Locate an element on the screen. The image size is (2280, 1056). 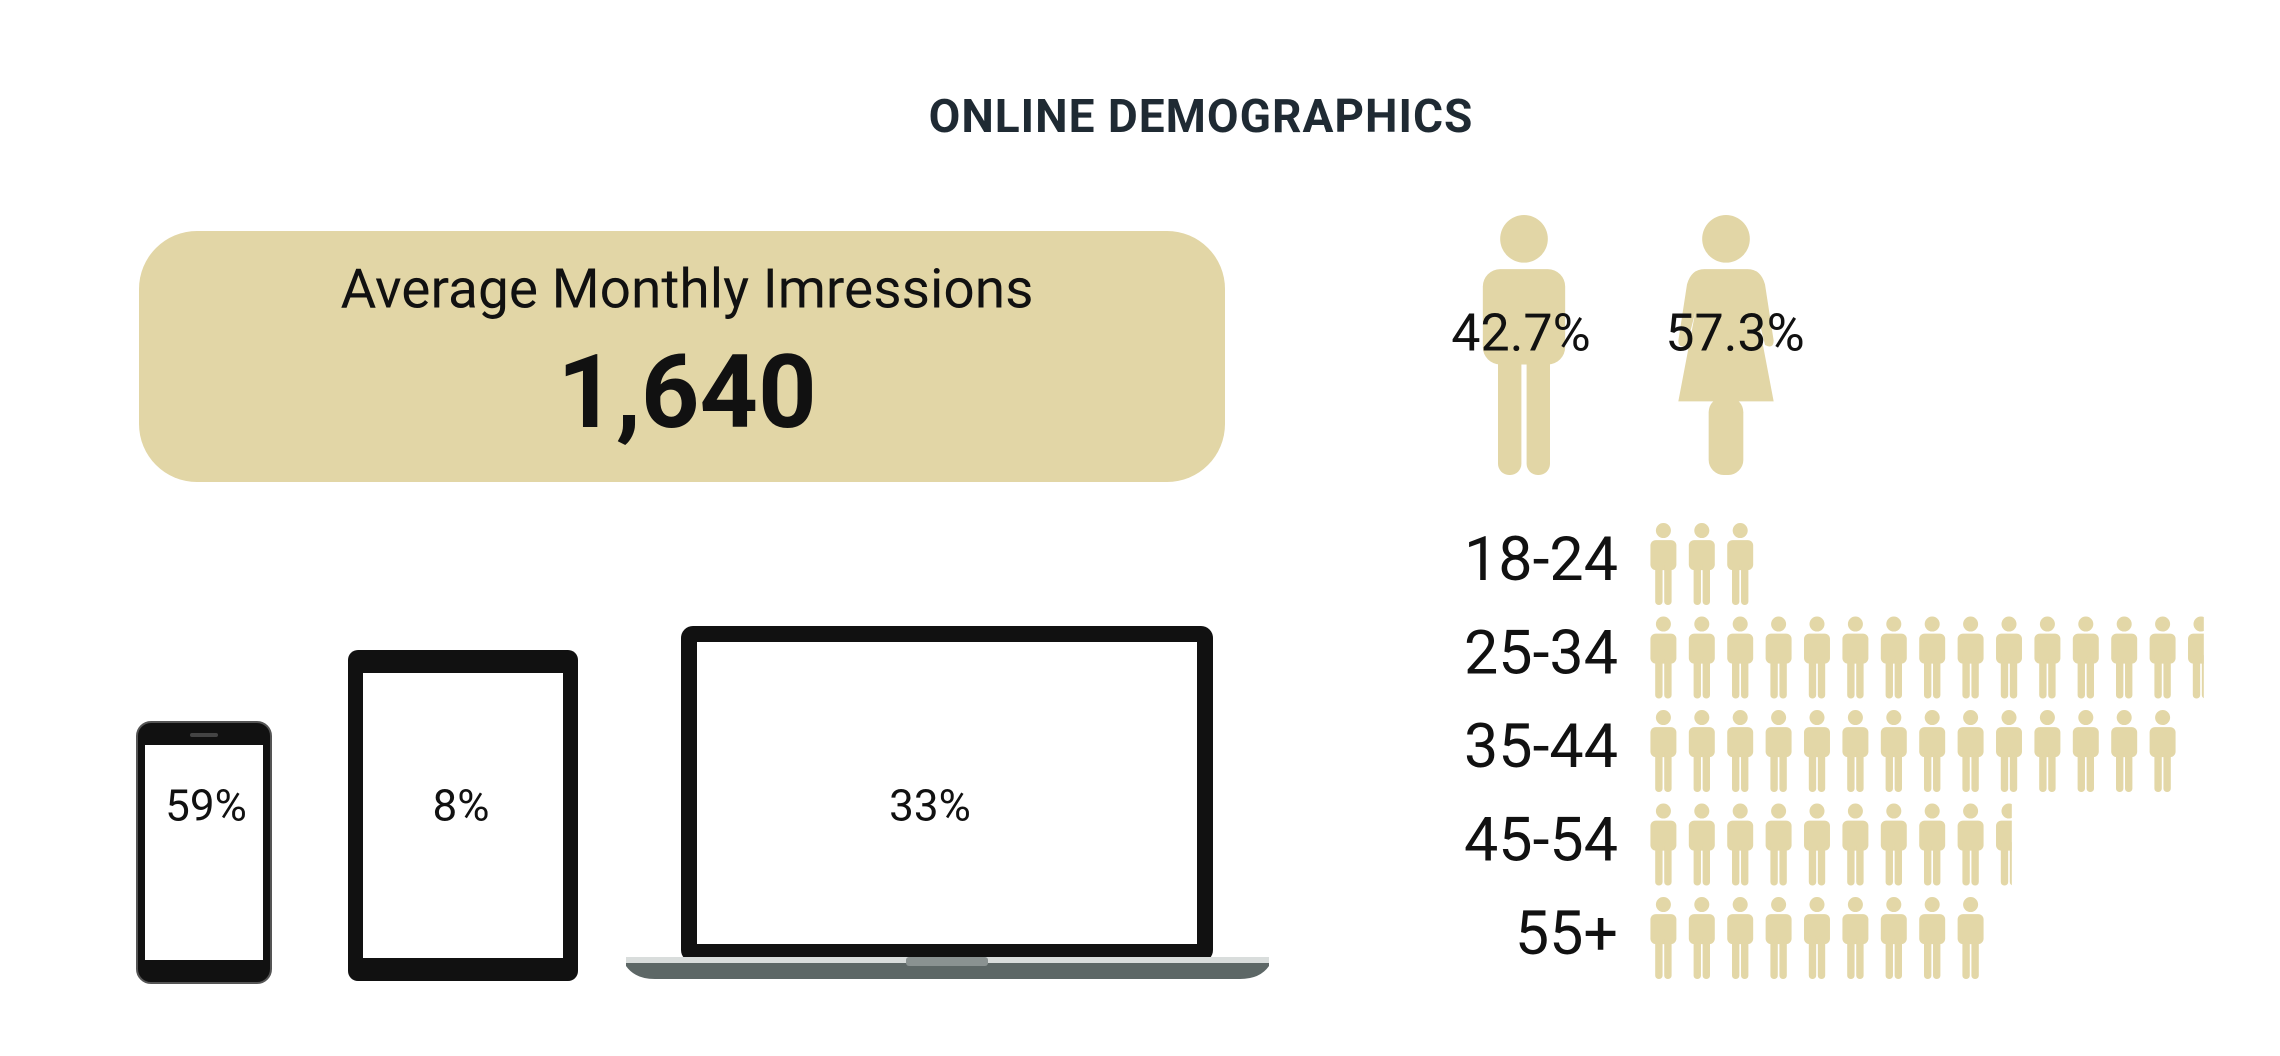
tablet-share: 8% is located at coordinates (461, 806).